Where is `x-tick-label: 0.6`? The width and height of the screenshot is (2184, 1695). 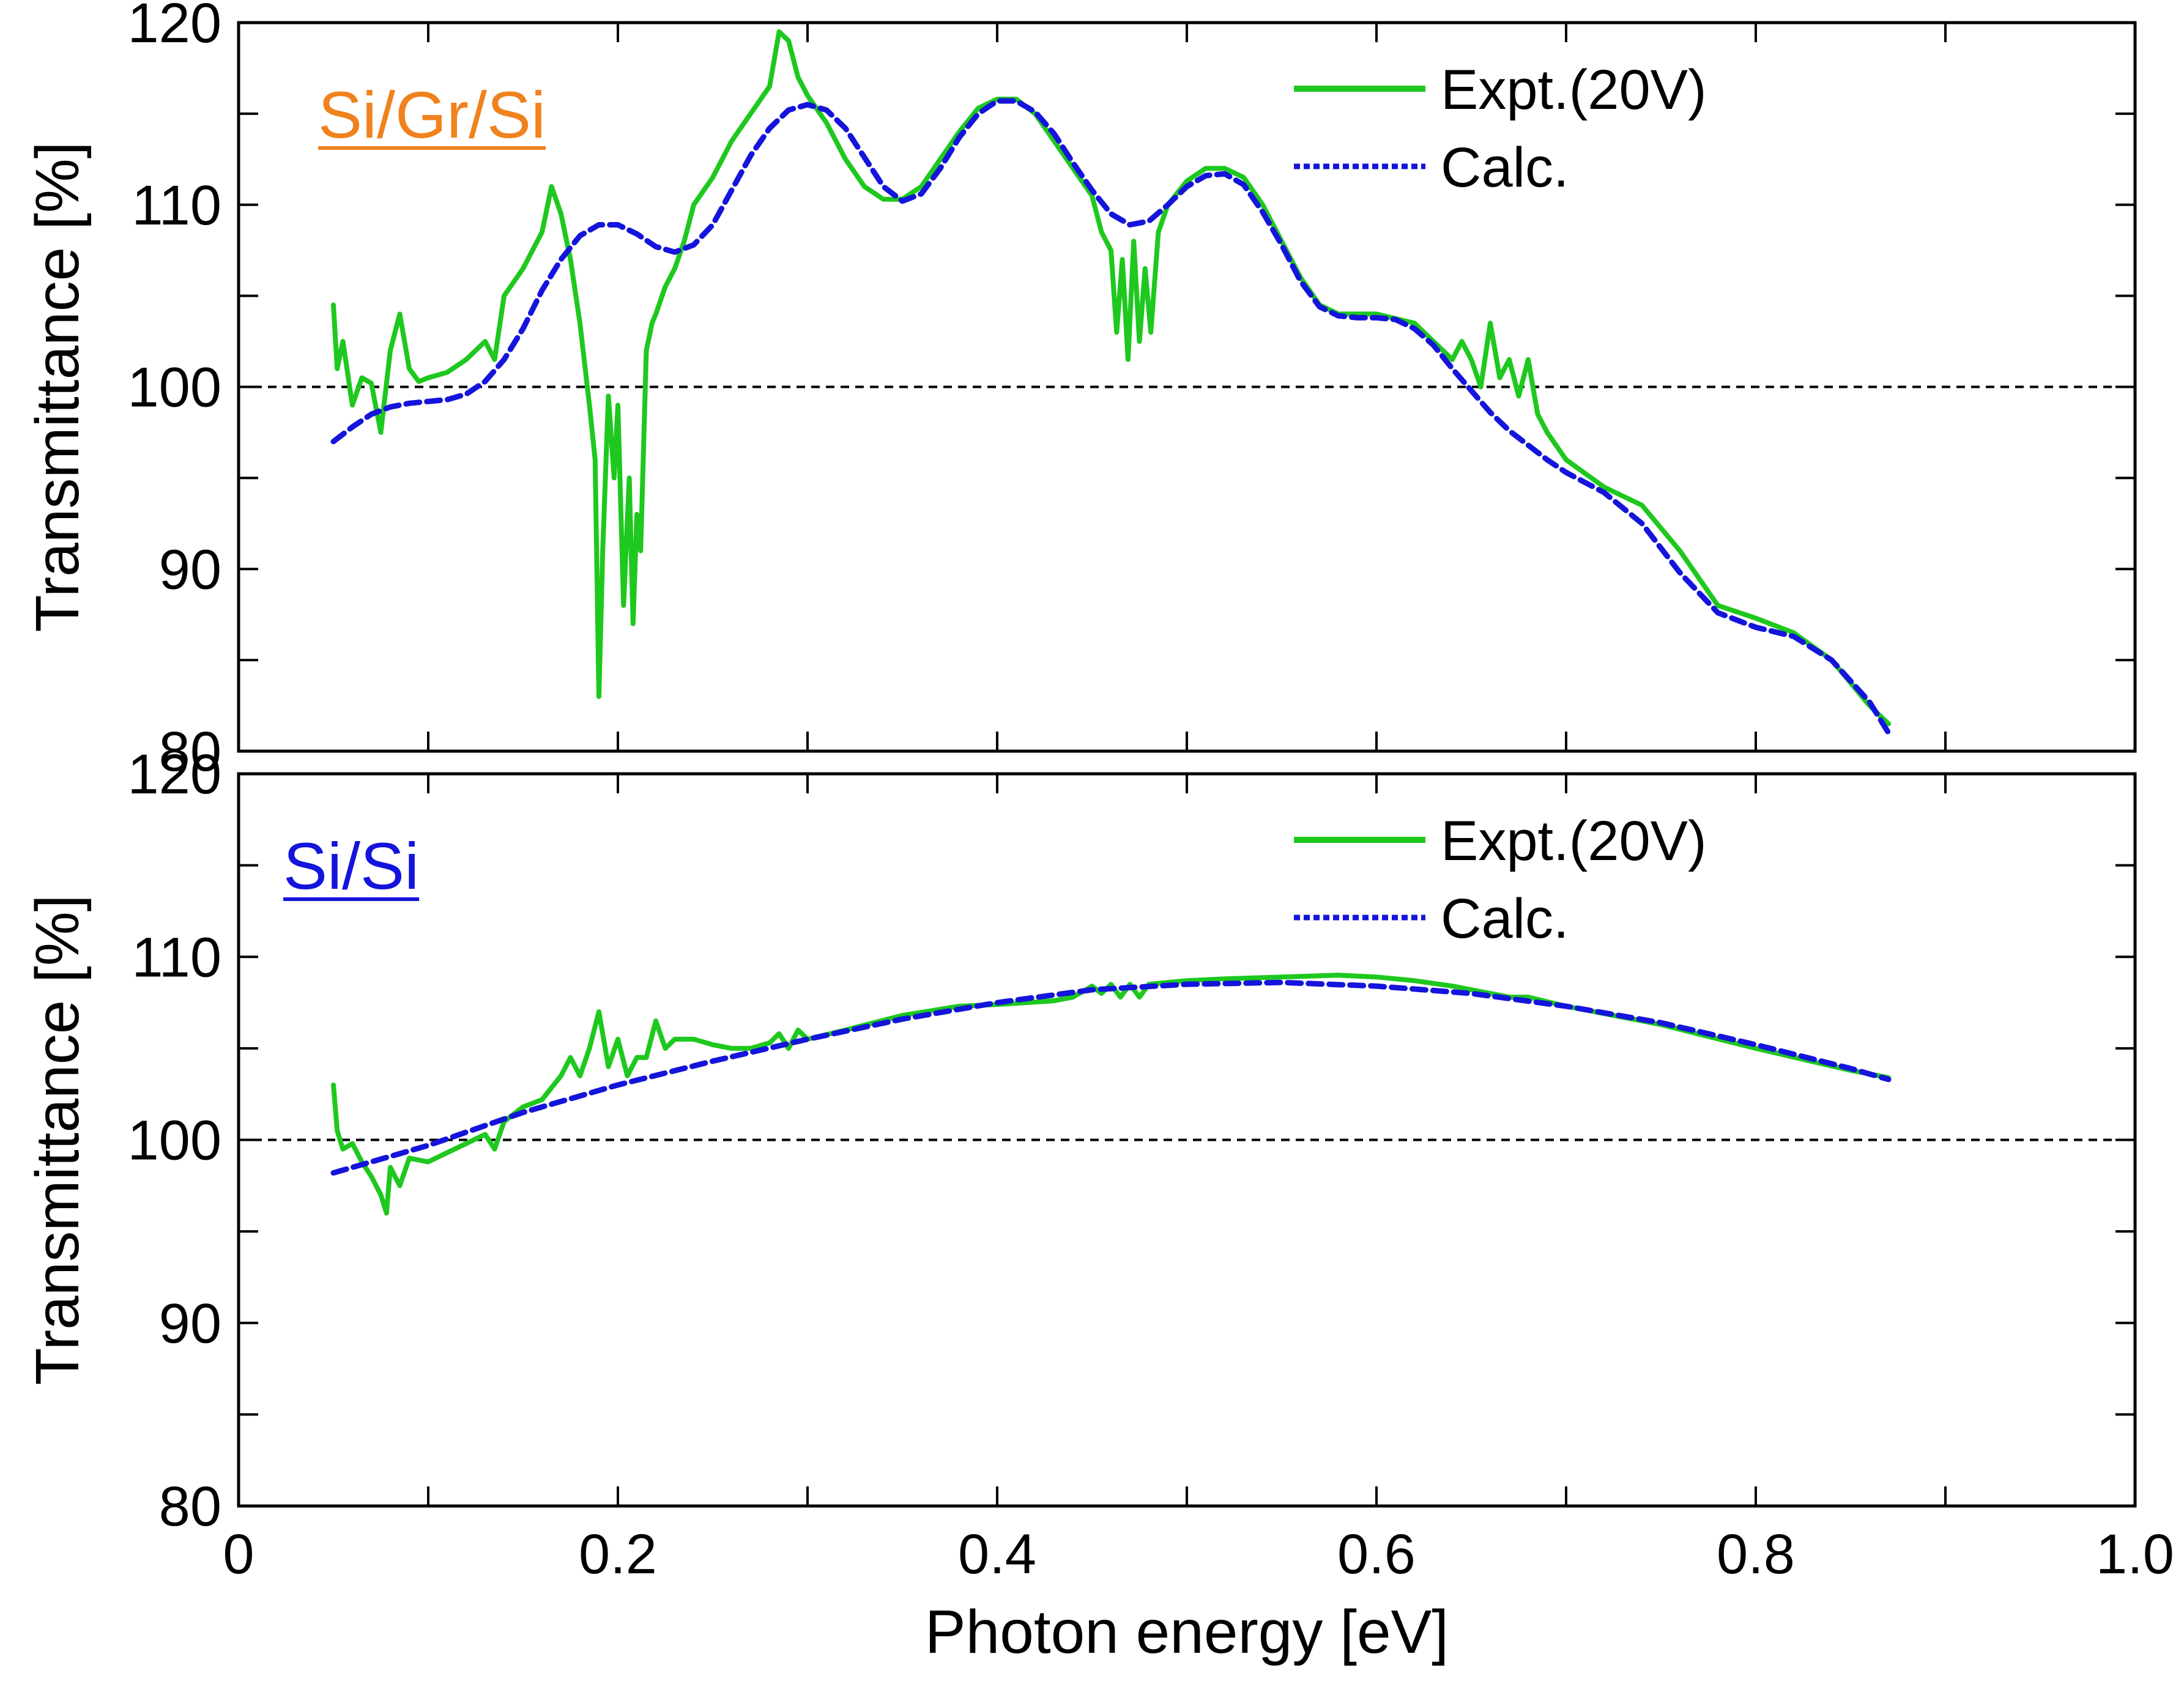 x-tick-label: 0.6 is located at coordinates (1376, 1554).